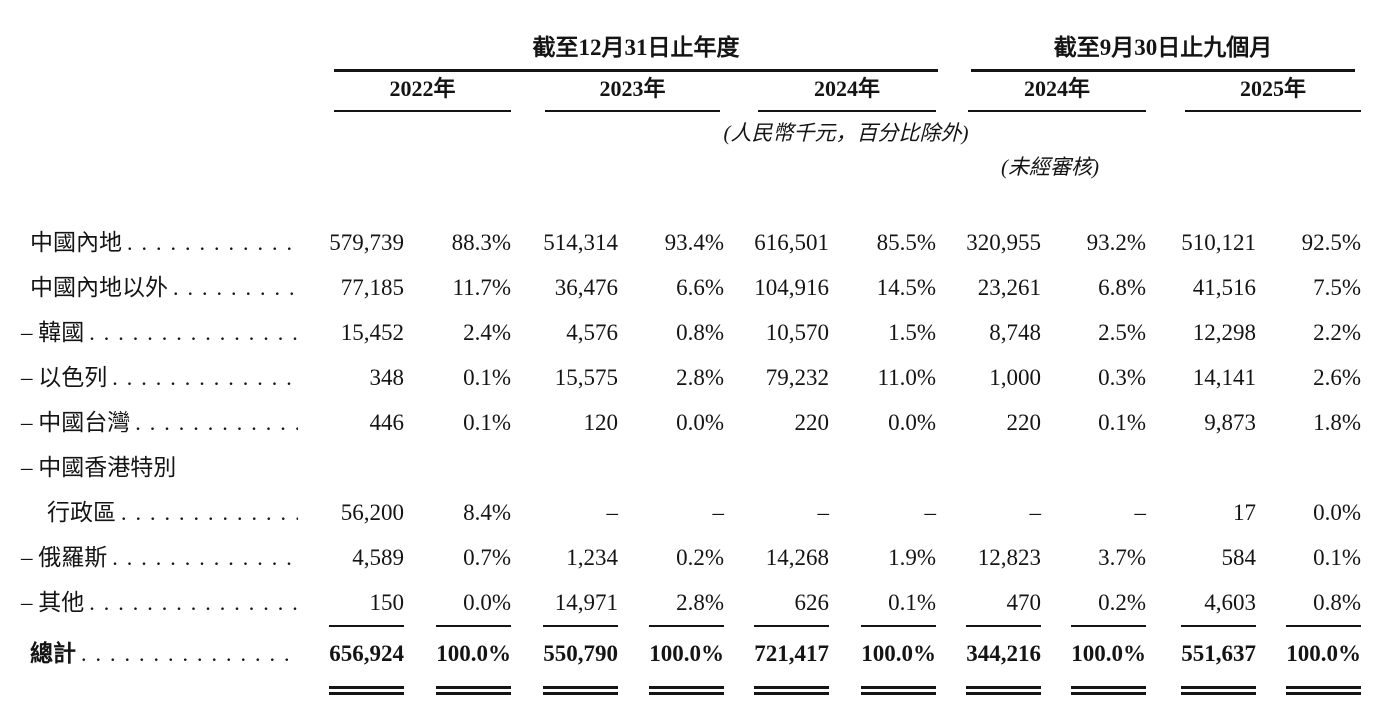 This screenshot has width=1392, height=722. What do you see at coordinates (700, 557) in the screenshot?
I see `percent-cell: 0.2%` at bounding box center [700, 557].